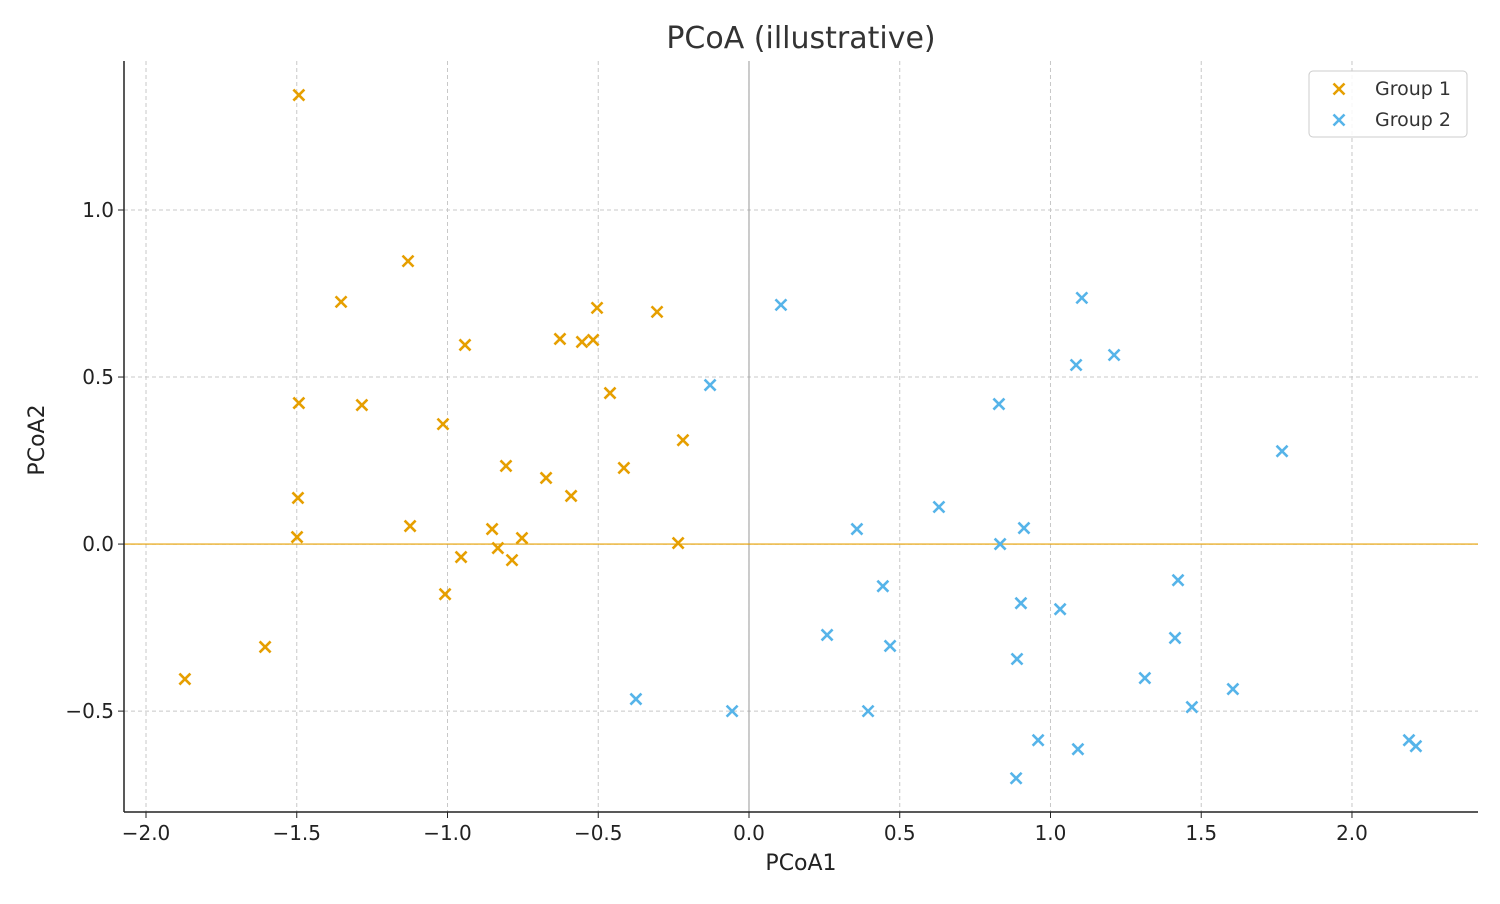 The width and height of the screenshot is (1500, 904). Describe the element at coordinates (37, 439) in the screenshot. I see `y-axis-label: PCoA2` at that location.